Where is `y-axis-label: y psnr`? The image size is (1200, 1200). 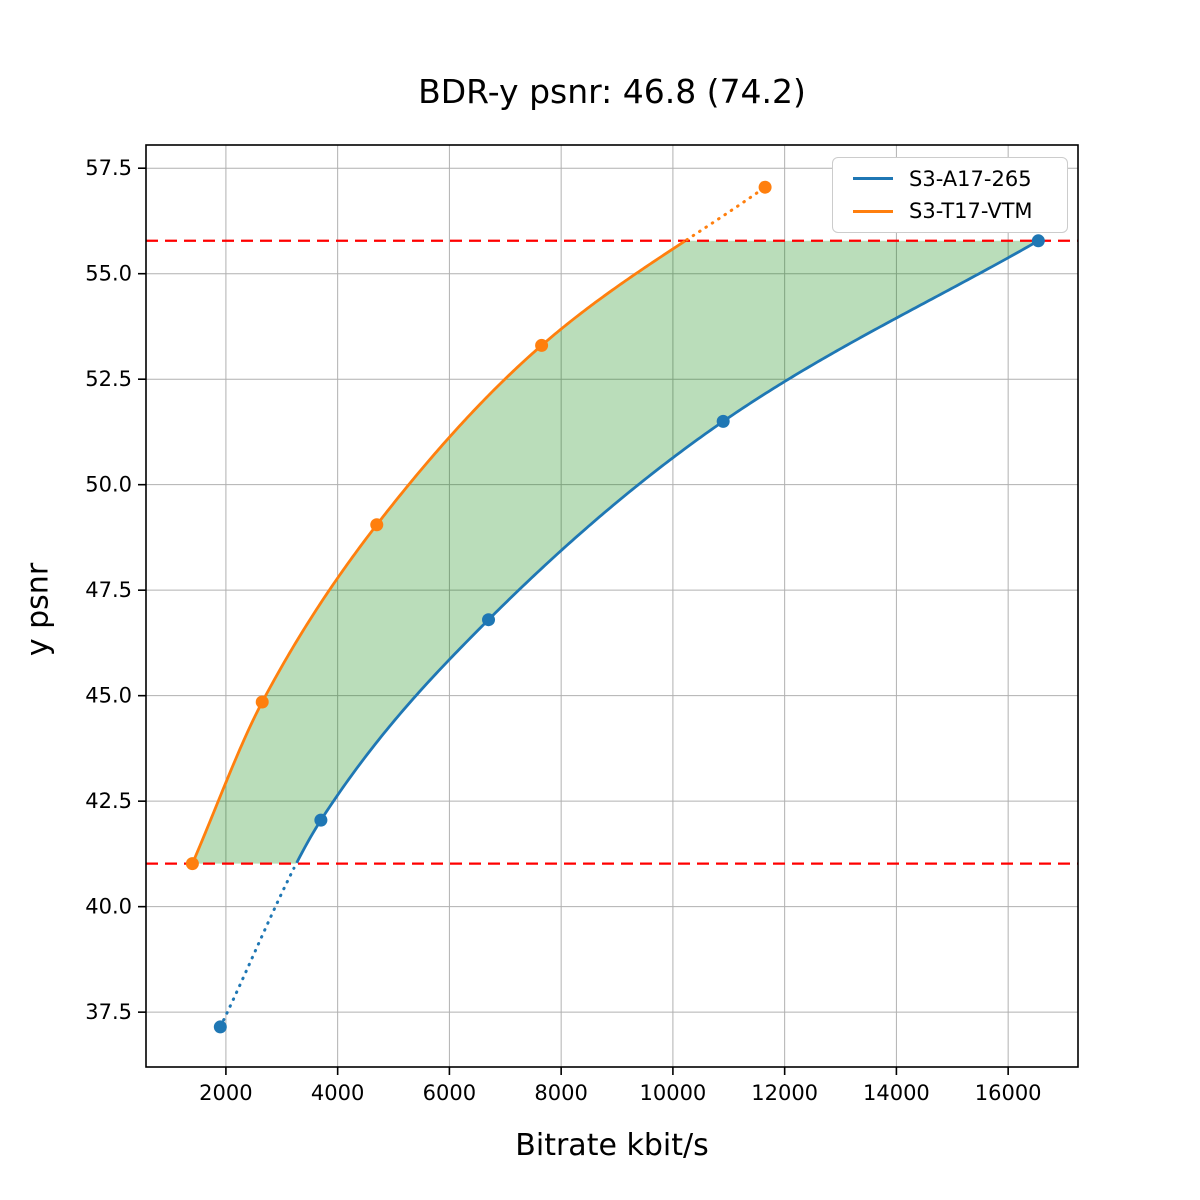
y-axis-label: y psnr is located at coordinates (38, 609).